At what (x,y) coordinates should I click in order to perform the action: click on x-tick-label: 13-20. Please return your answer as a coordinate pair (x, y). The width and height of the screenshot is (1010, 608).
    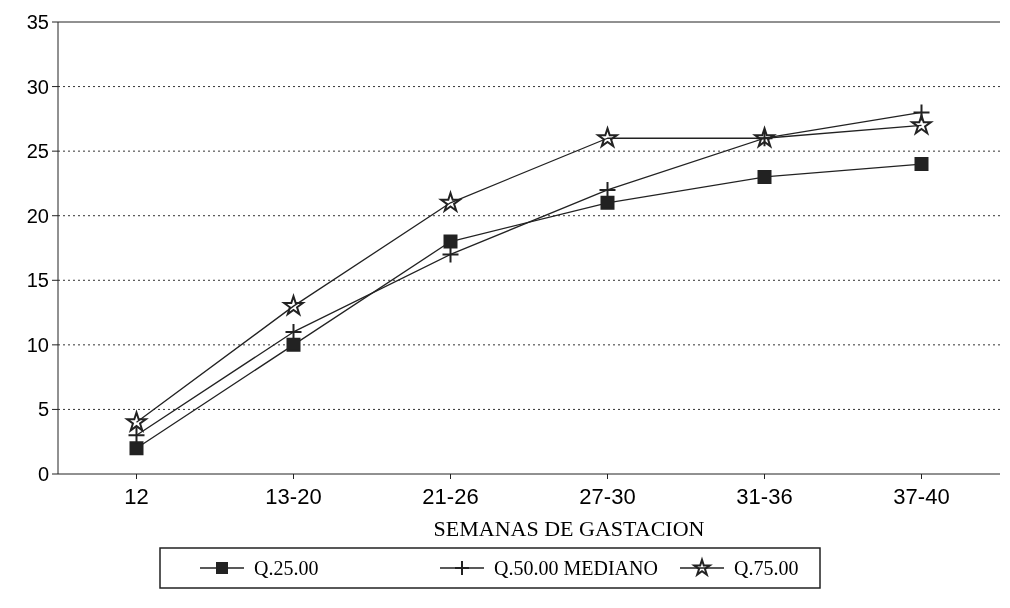
    Looking at the image, I should click on (293, 496).